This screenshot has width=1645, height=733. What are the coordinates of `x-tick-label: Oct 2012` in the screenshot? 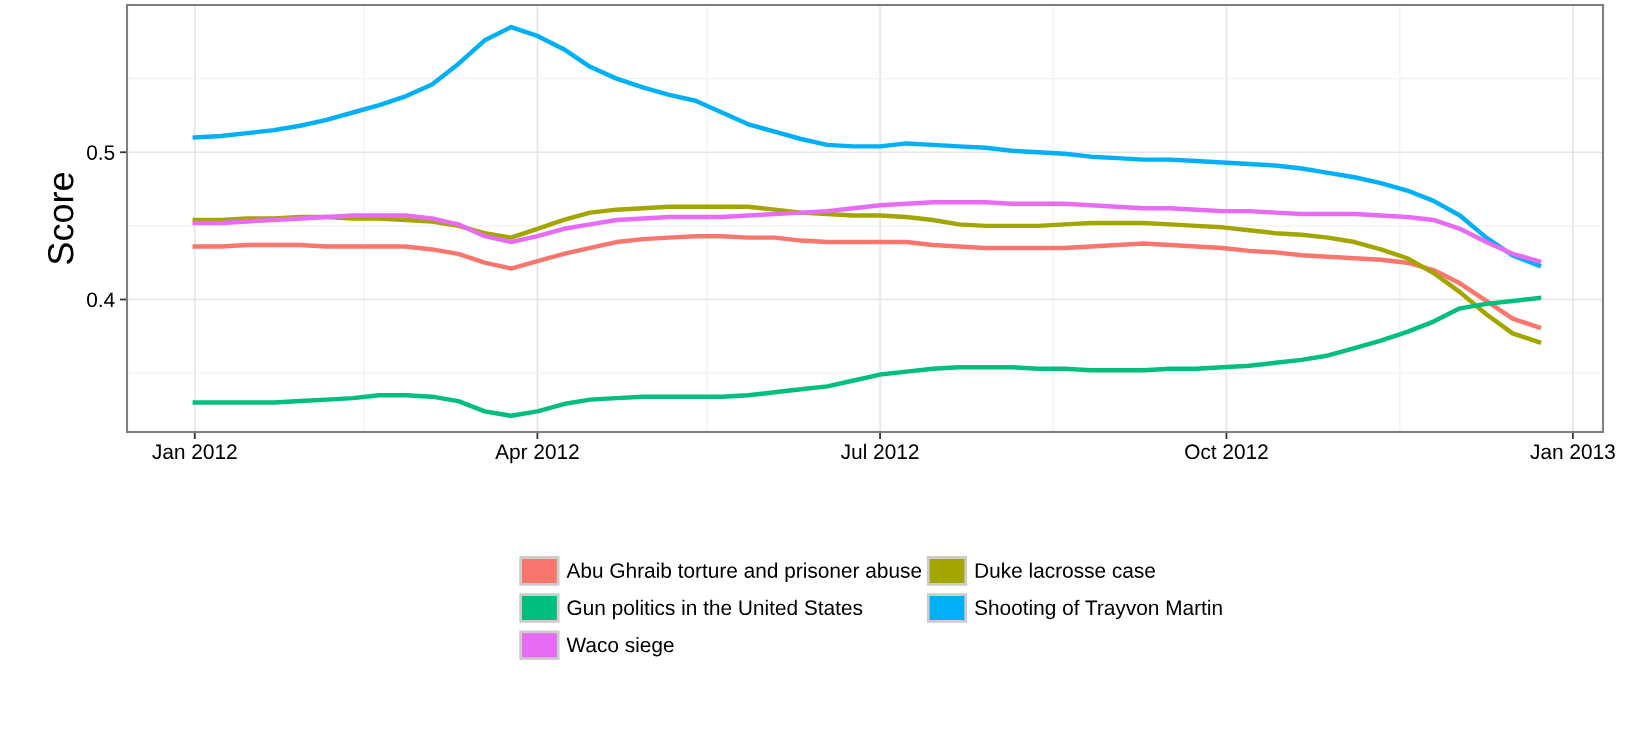 It's located at (1226, 452).